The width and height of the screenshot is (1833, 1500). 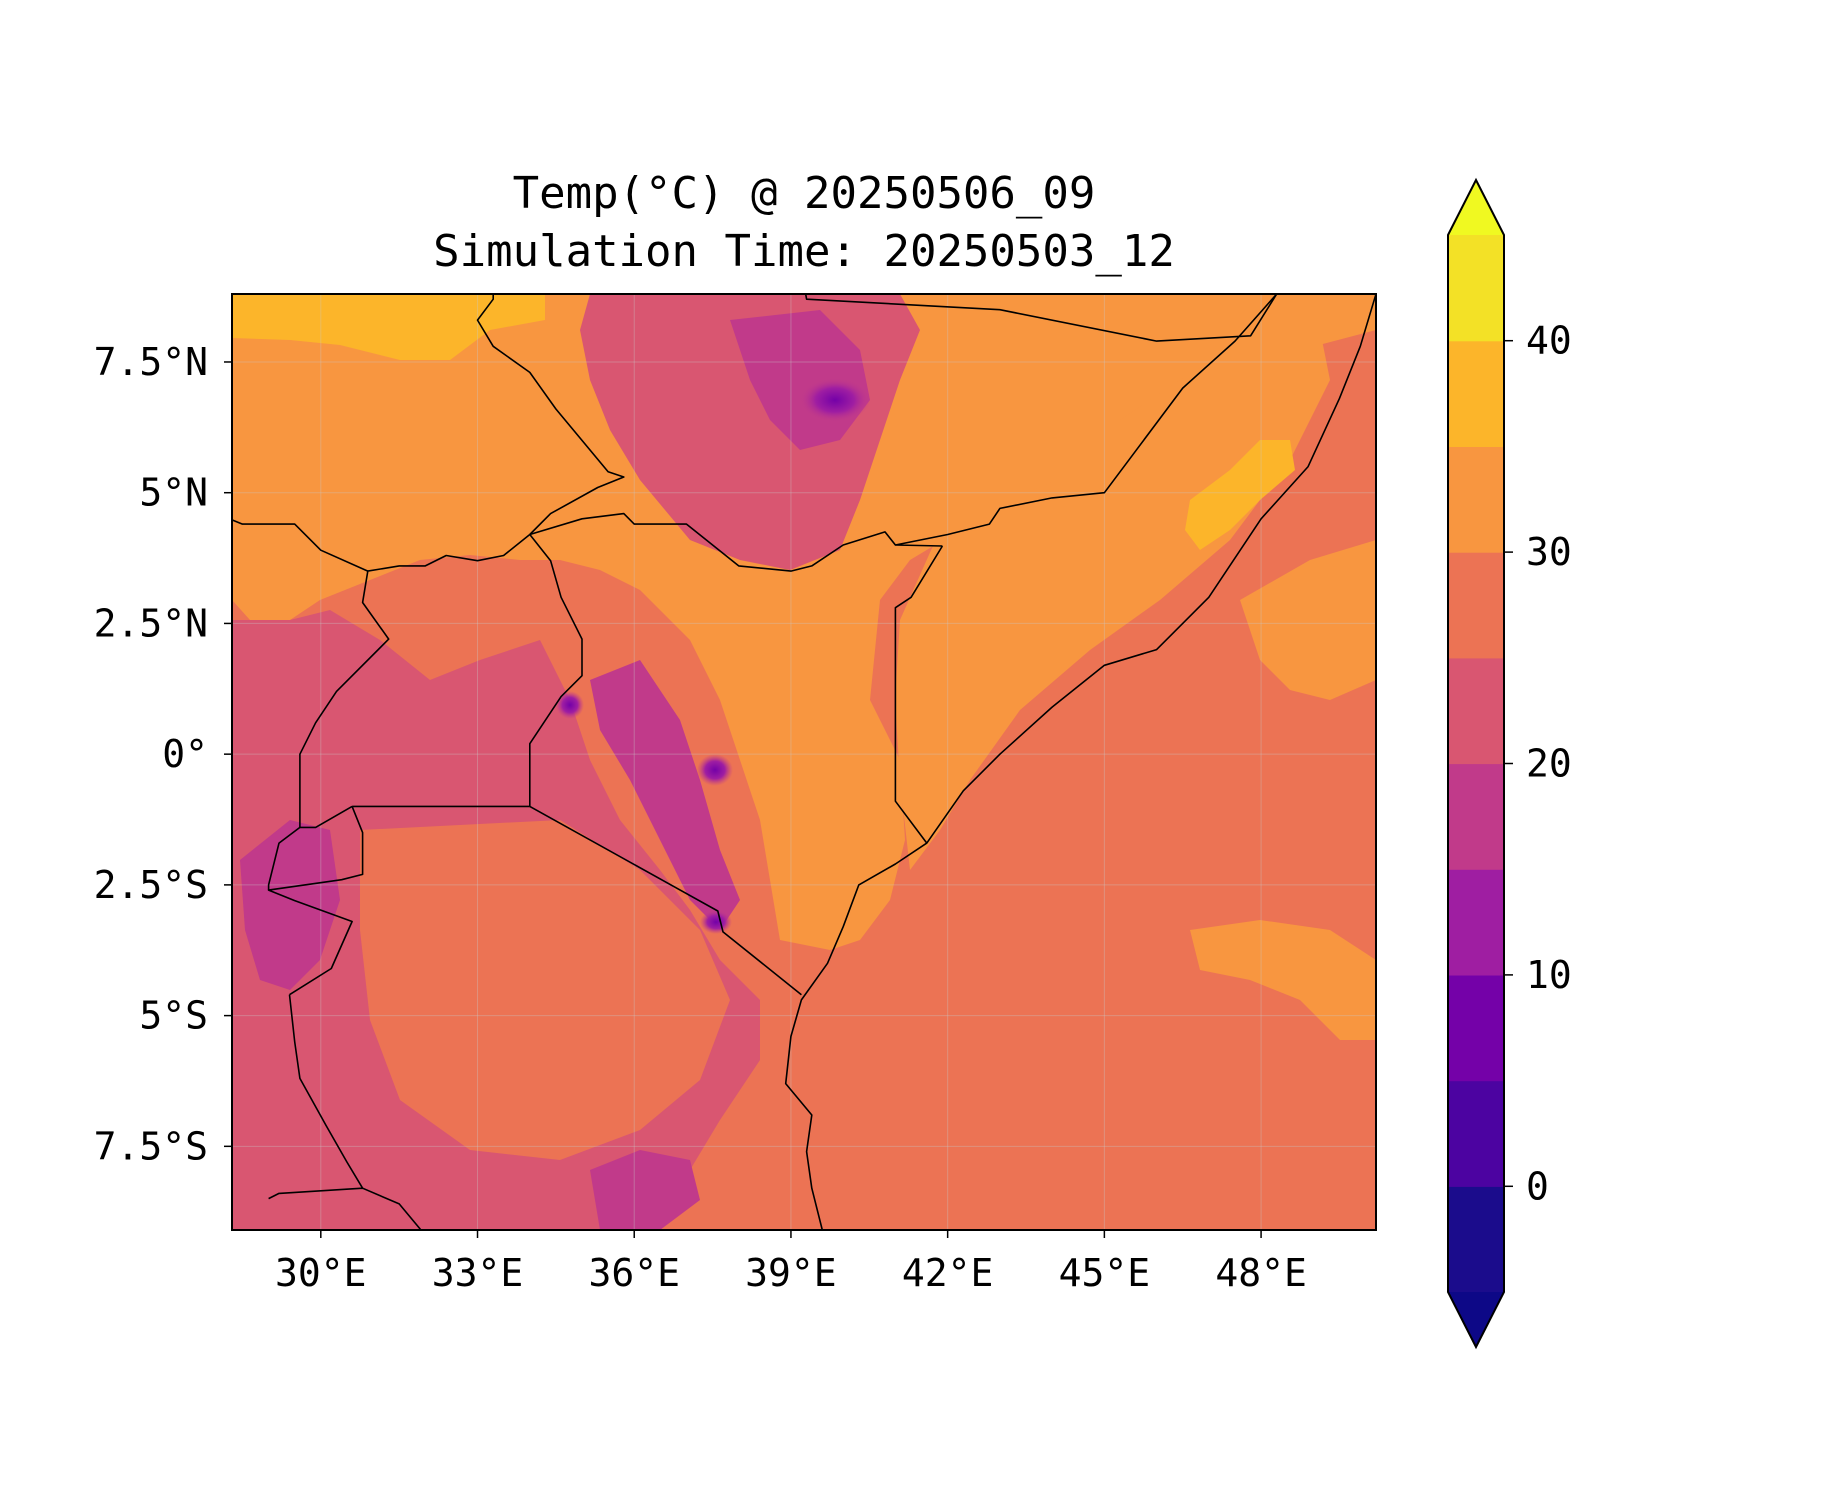 I want to click on border-kenya-tanzania, so click(x=665, y=900).